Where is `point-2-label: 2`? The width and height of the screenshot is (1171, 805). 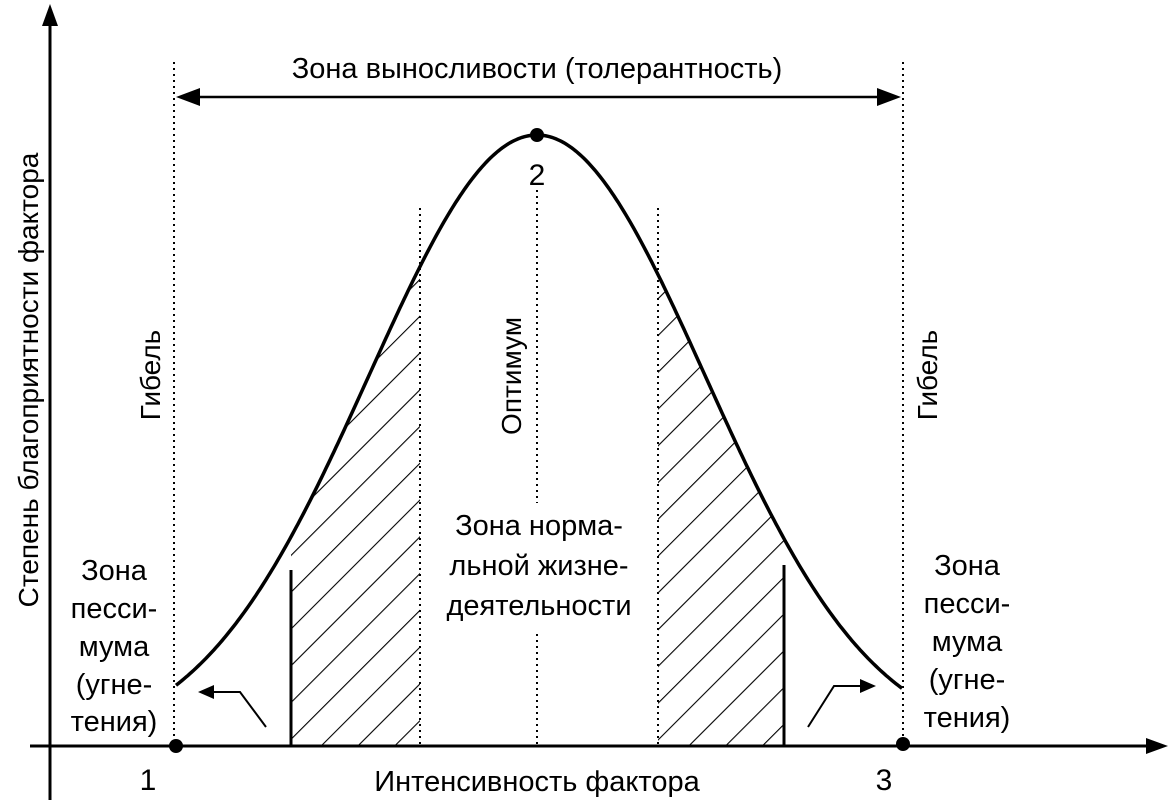 point-2-label: 2 is located at coordinates (537, 175).